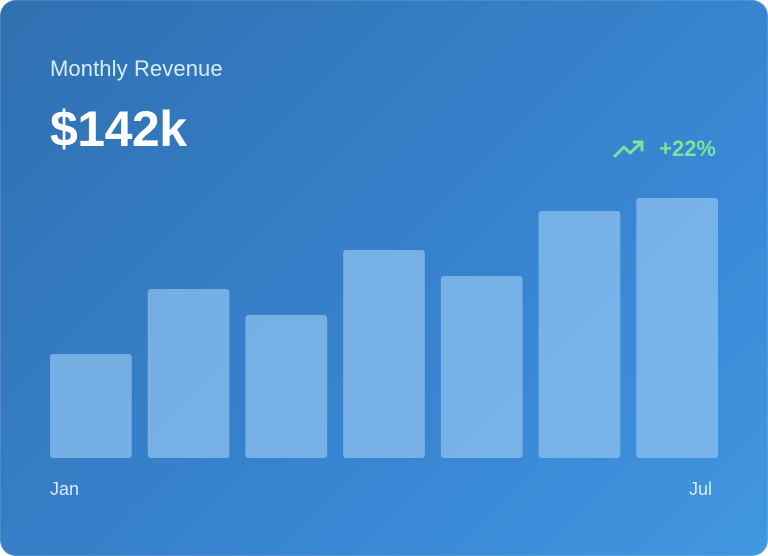 This screenshot has height=556, width=768. I want to click on trending-up-icon, so click(629, 149).